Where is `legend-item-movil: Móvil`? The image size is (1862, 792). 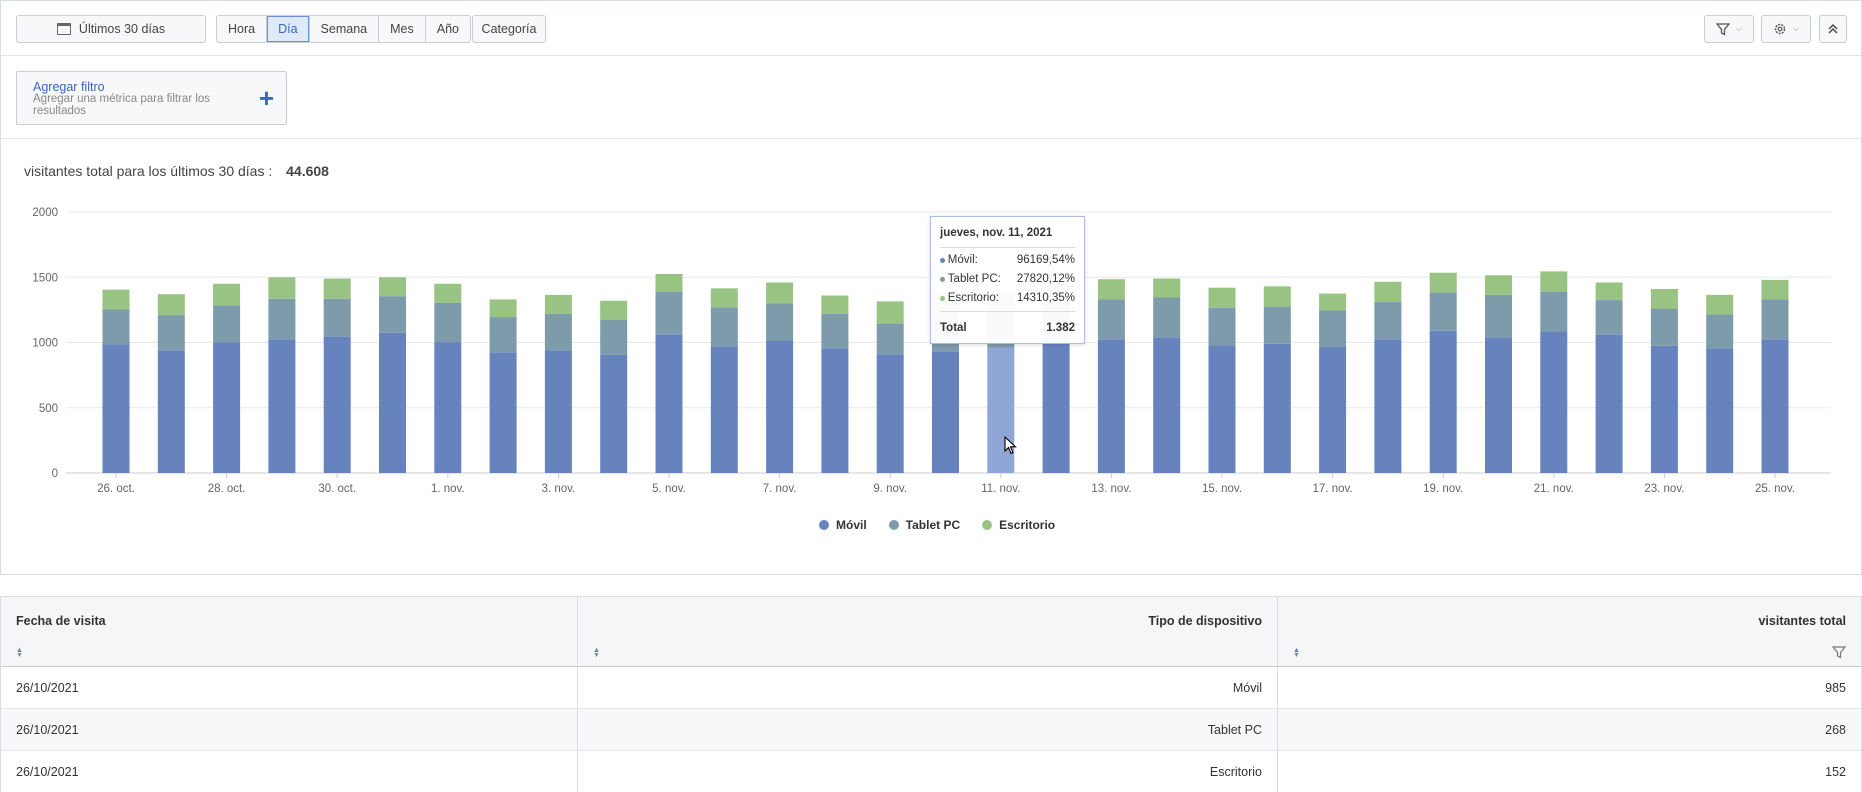 legend-item-movil: Móvil is located at coordinates (843, 525).